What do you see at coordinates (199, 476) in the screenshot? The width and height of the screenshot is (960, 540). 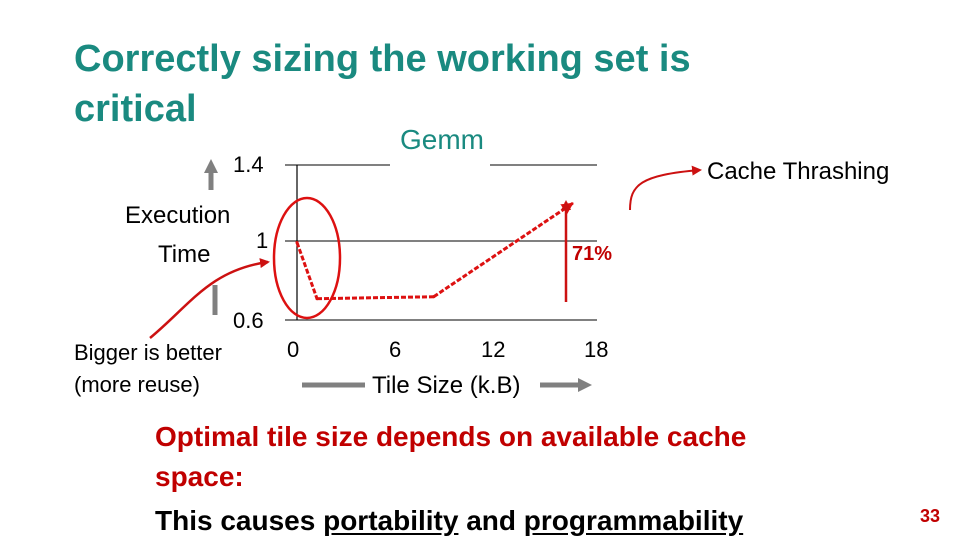 I see `conclusion-line2: space:` at bounding box center [199, 476].